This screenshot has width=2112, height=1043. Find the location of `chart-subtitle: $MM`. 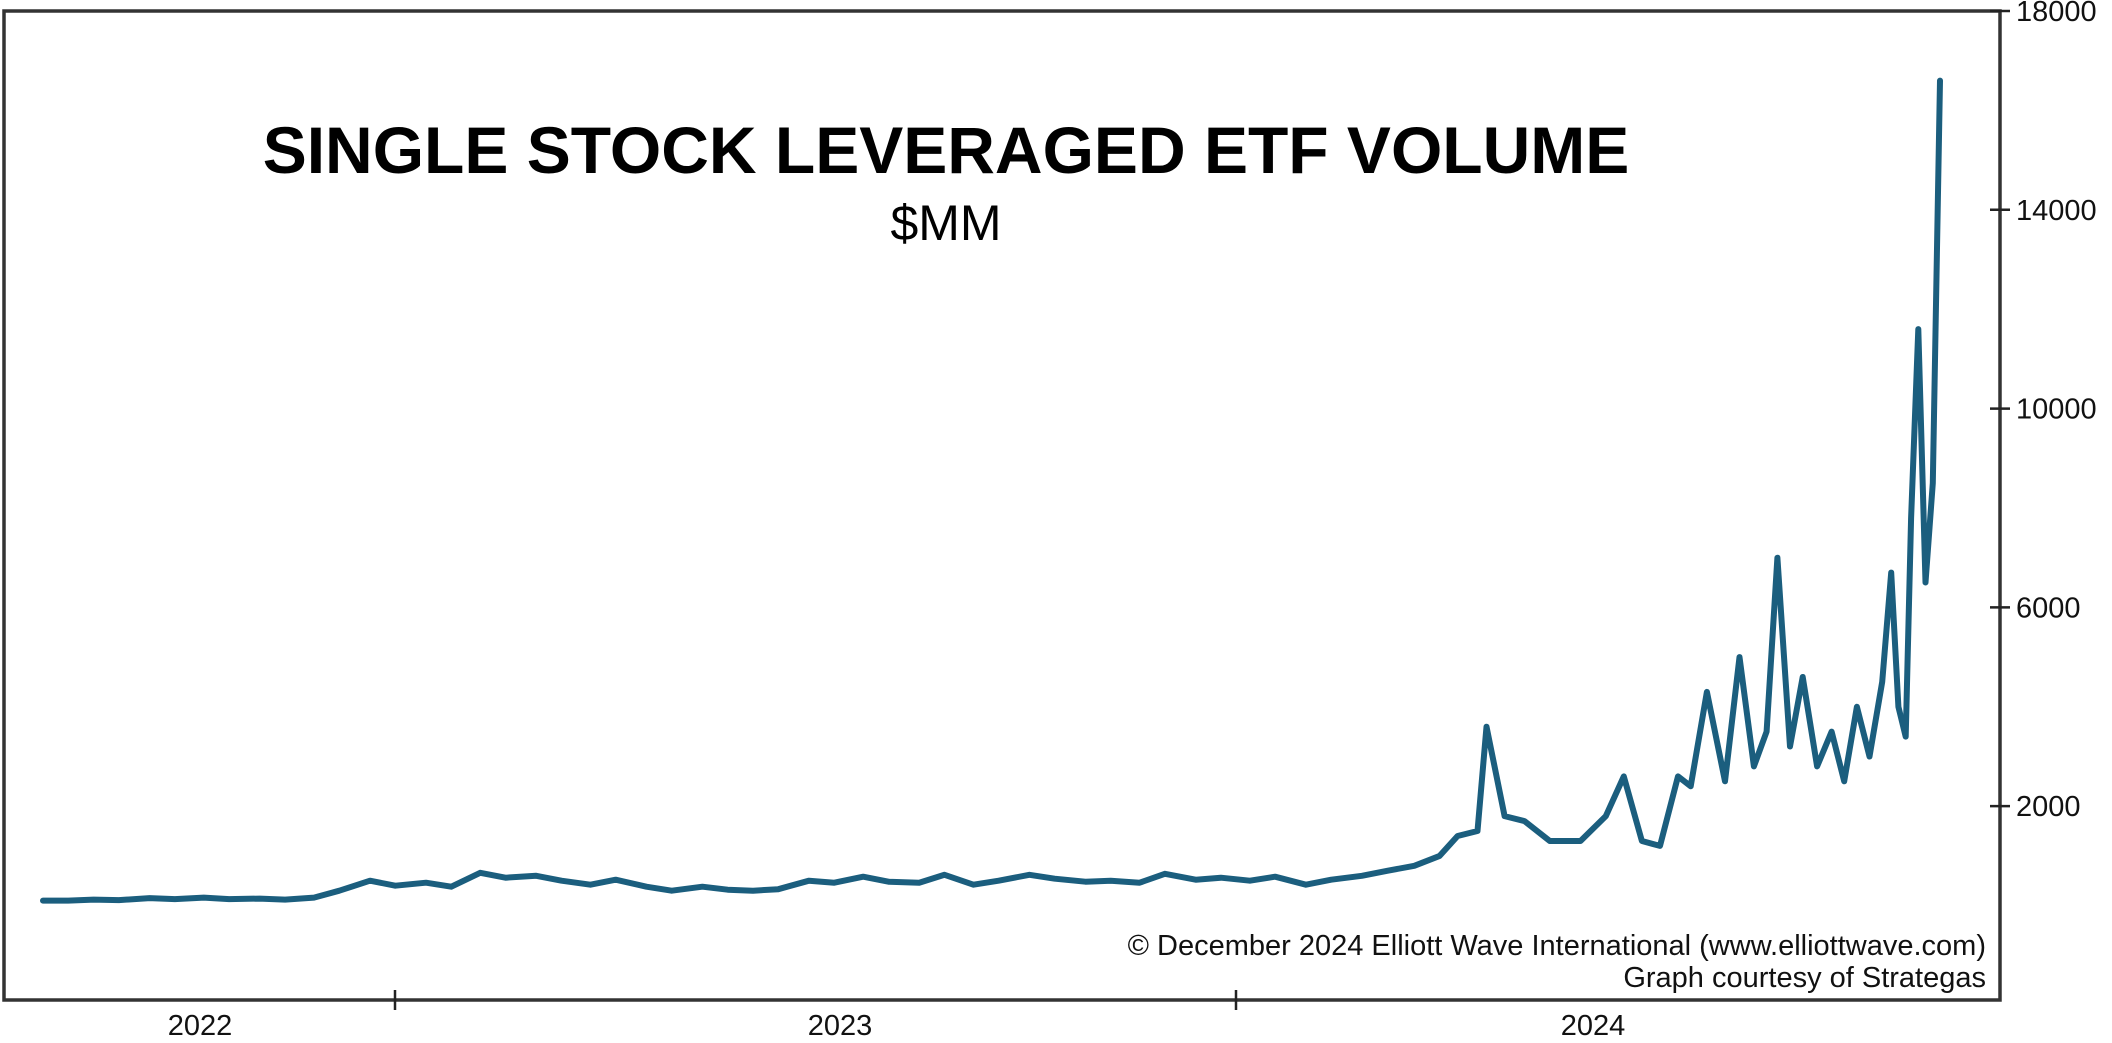

chart-subtitle: $MM is located at coordinates (945, 223).